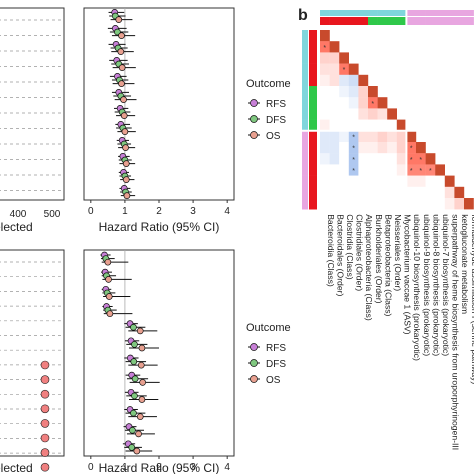 The image size is (474, 474). Describe the element at coordinates (446, 285) in the screenshot. I see `heatmap-col-label: ubiquinol-7 biosynthesis (prokaryotic)` at that location.